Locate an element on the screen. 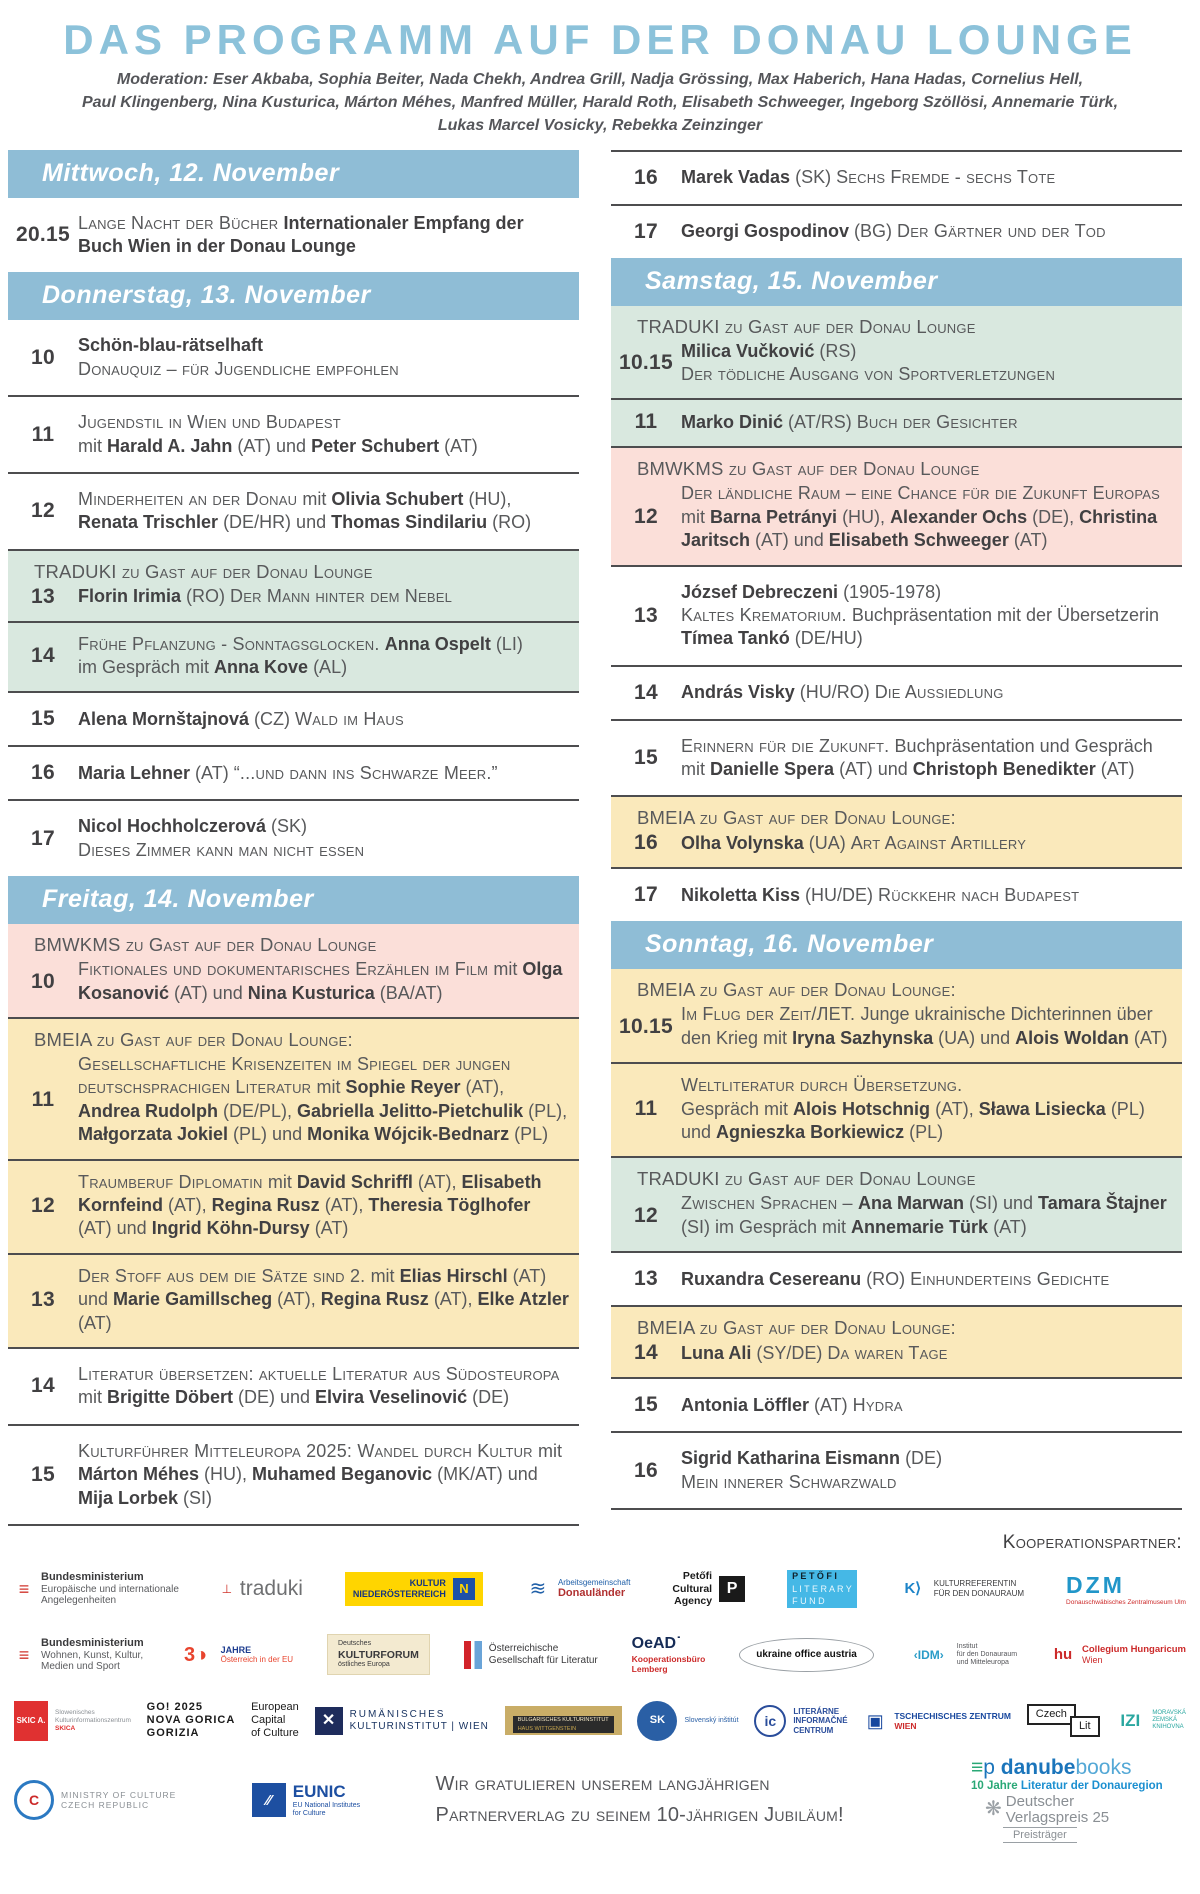  text-segment: Olivia Schubert is located at coordinates (397, 498).